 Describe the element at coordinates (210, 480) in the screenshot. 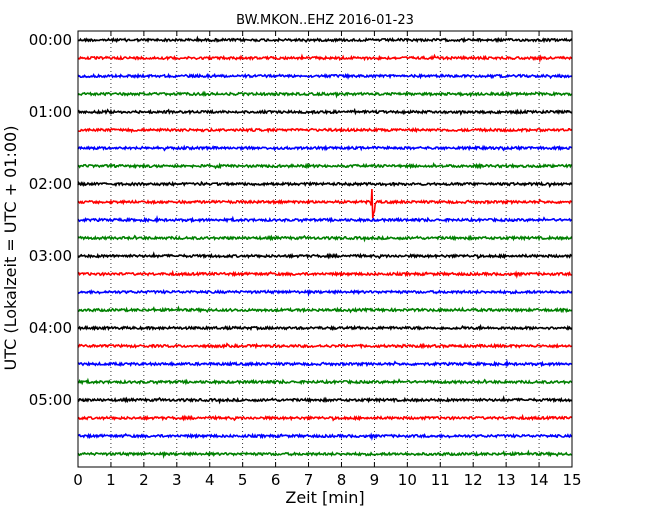

I see `x-tick-label: 4` at that location.